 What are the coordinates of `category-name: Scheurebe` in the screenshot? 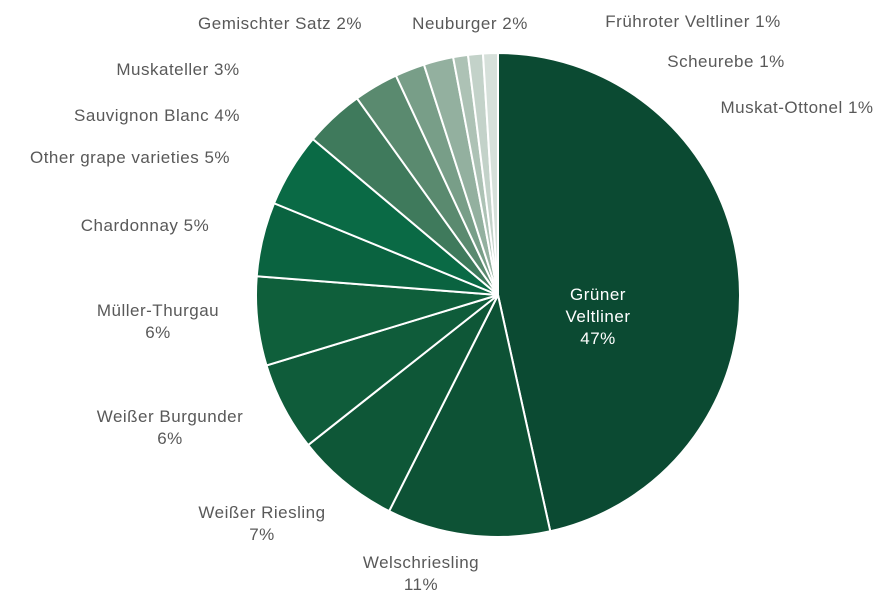 It's located at (710, 61).